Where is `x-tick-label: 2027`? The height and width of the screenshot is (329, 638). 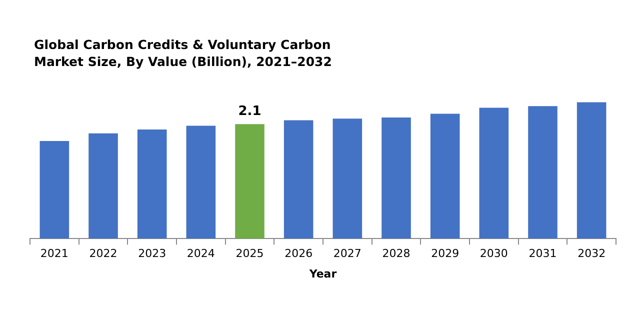 x-tick-label: 2027 is located at coordinates (347, 253).